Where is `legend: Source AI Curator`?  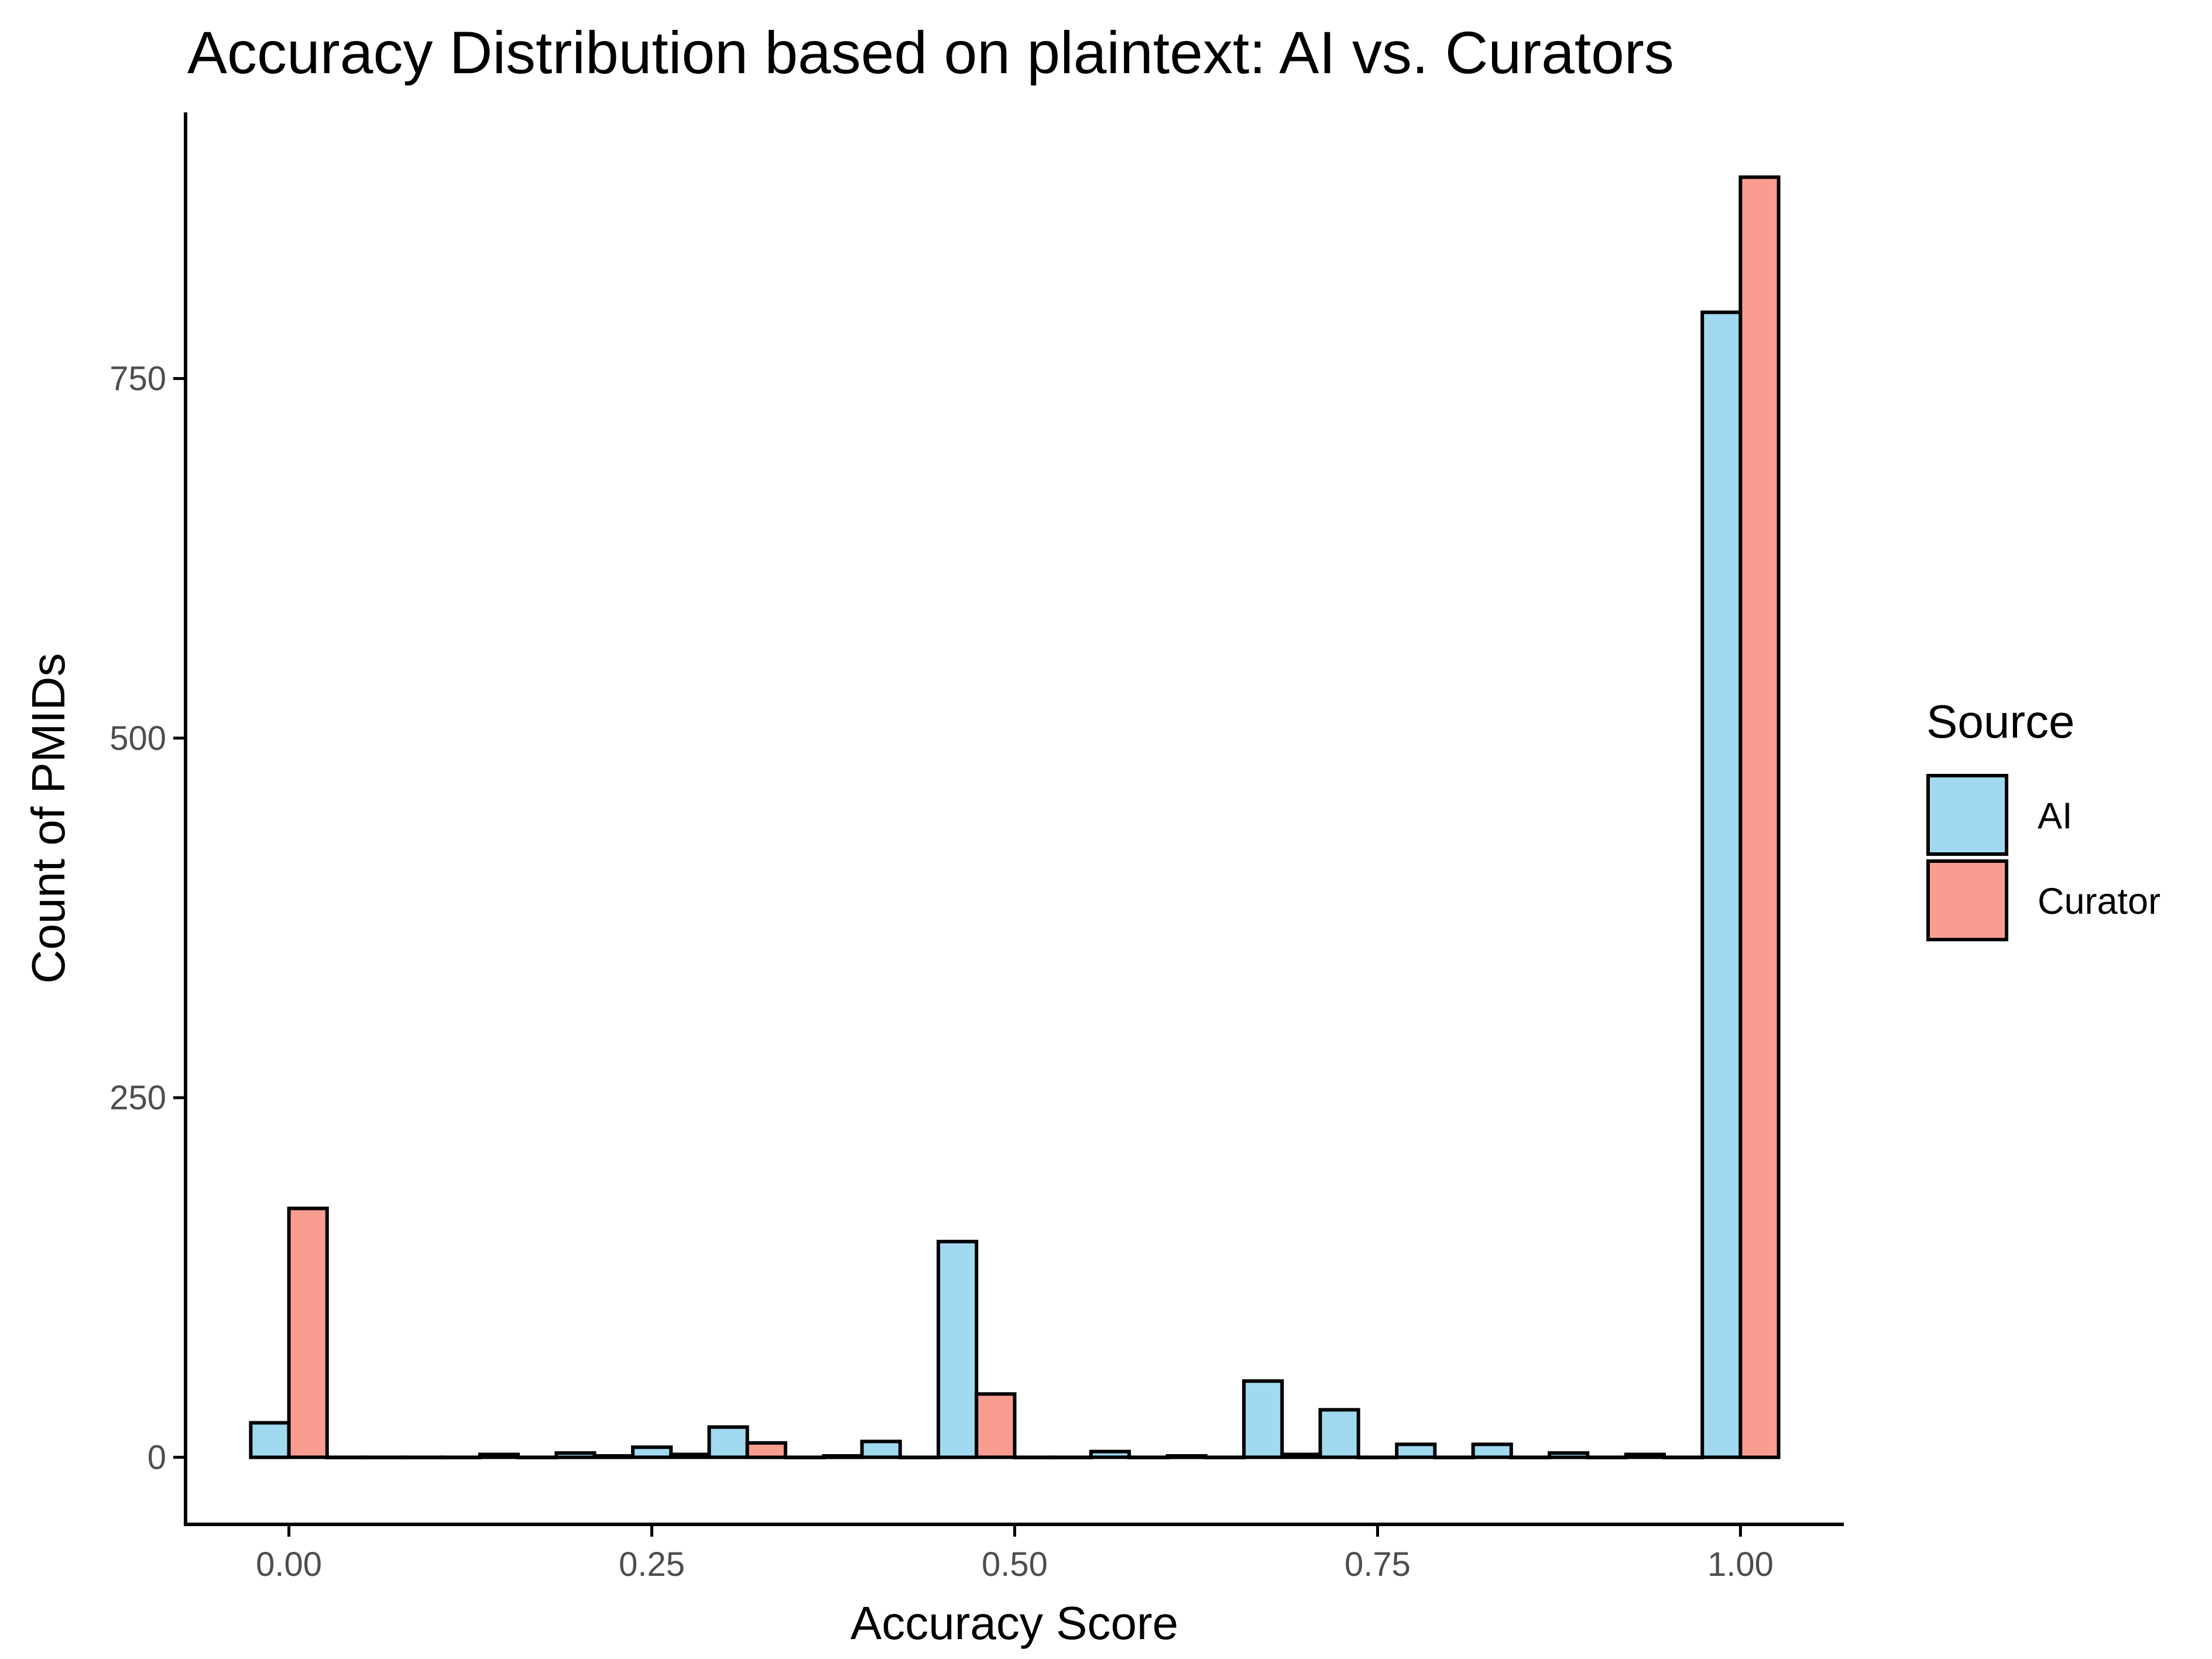
legend: Source AI Curator is located at coordinates (2043, 818).